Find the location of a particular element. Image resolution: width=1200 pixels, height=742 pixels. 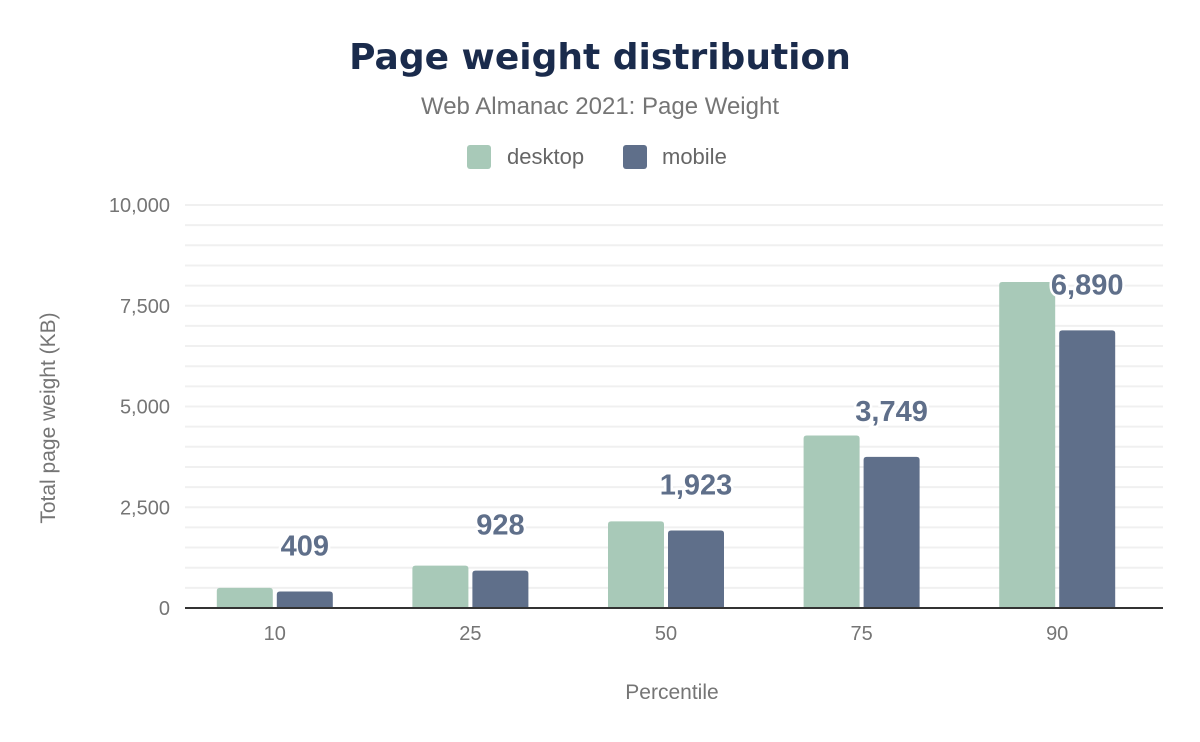

legend-item-desktop: desktop is located at coordinates (525, 156).